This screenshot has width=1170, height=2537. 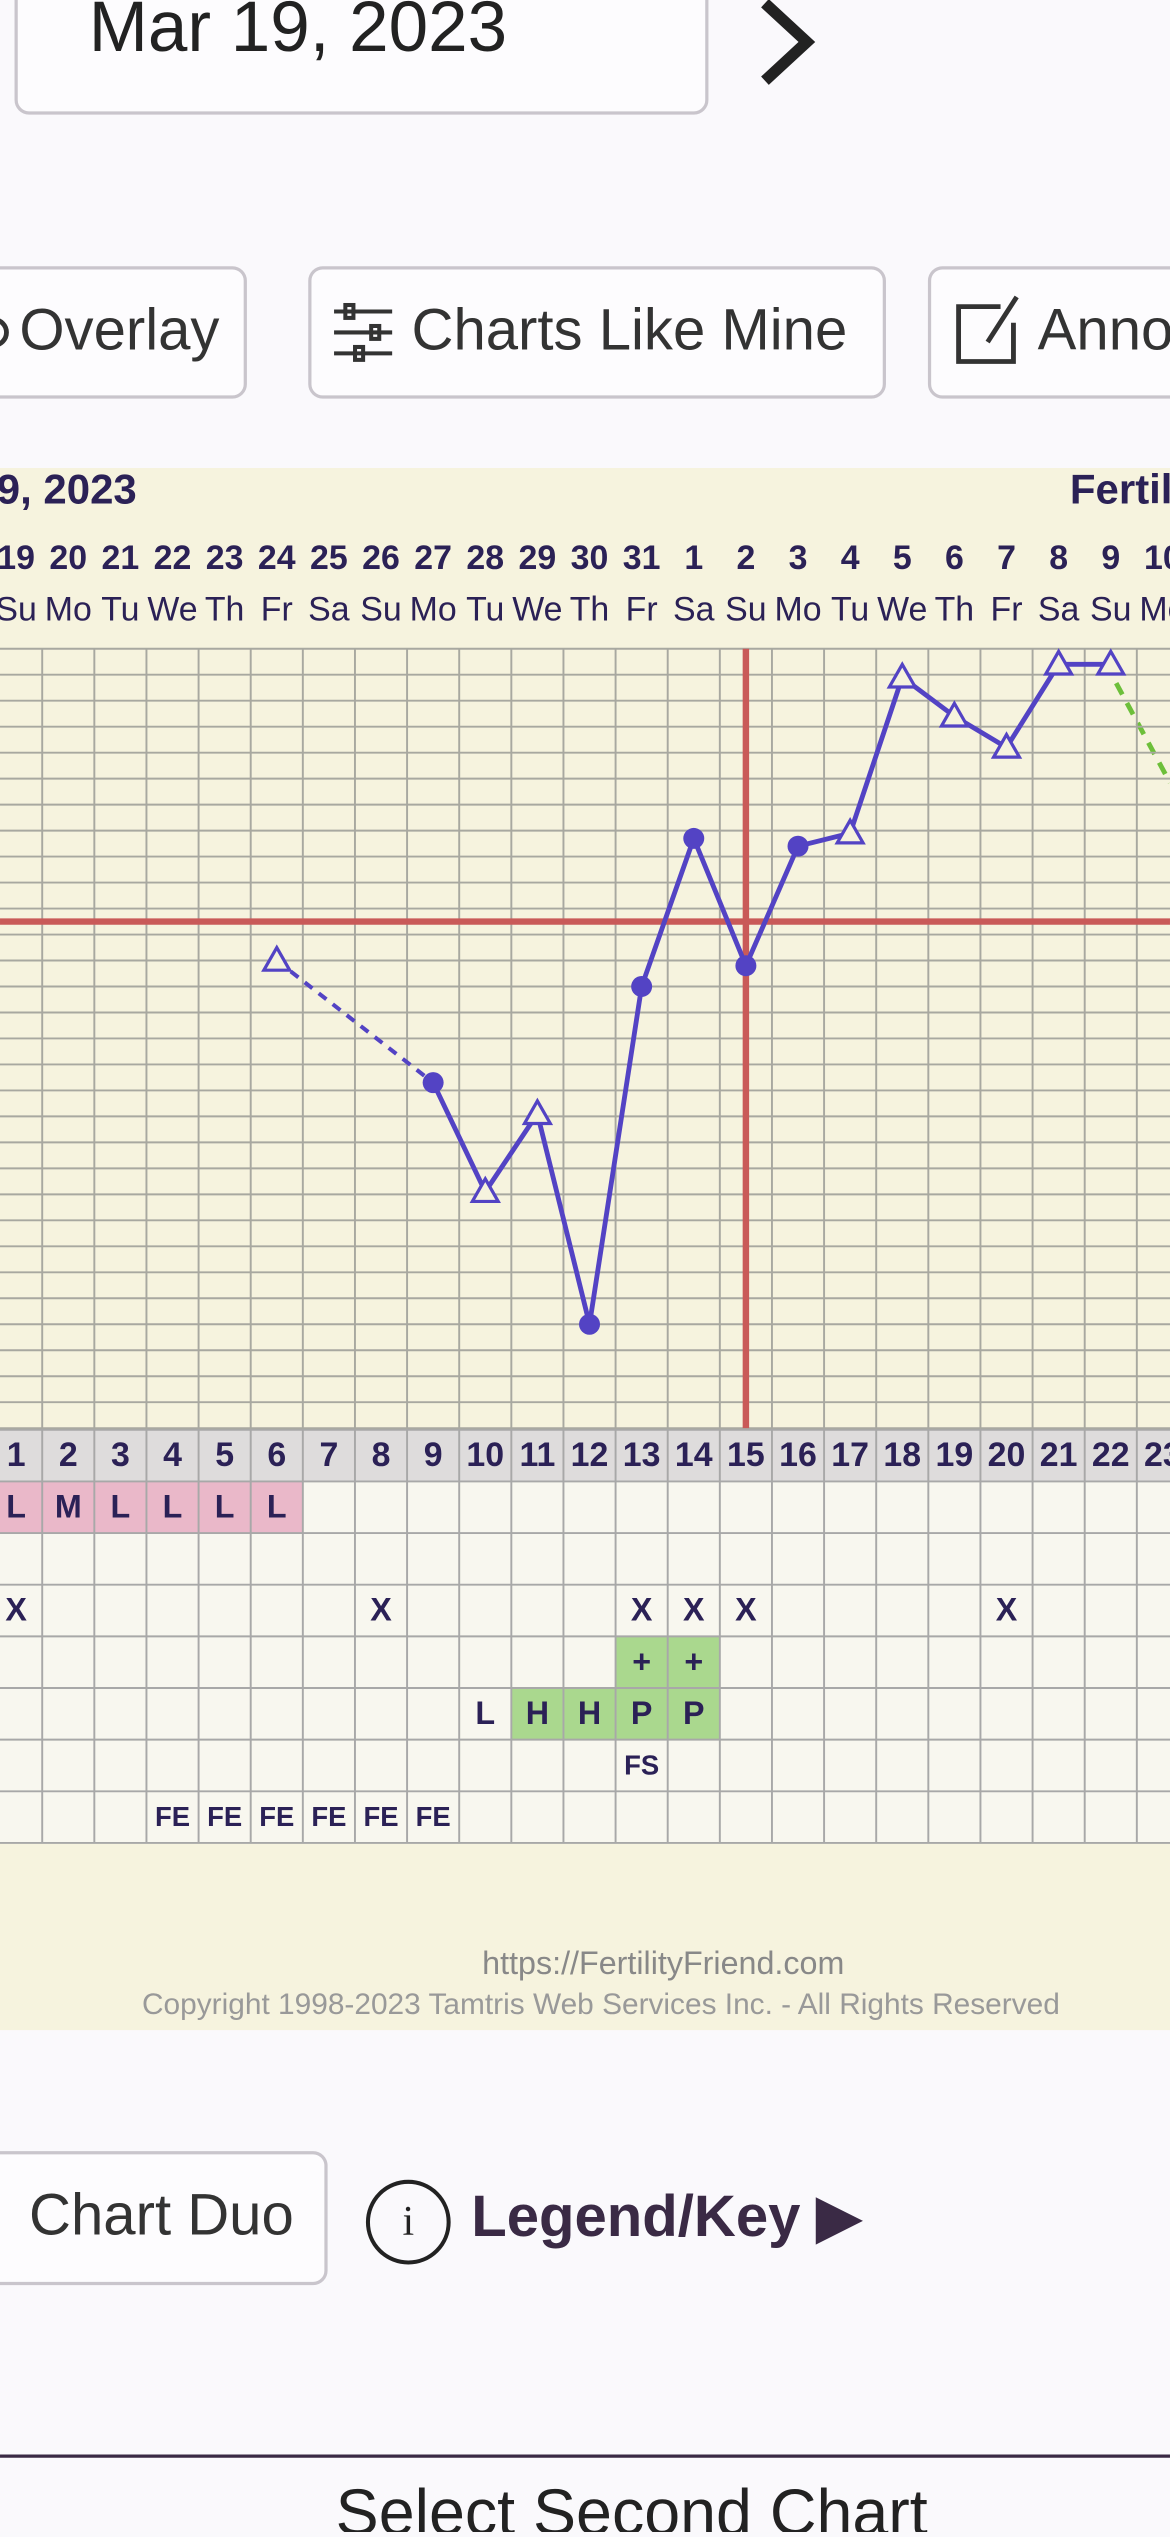 I want to click on cell-label: +, so click(x=641, y=1661).